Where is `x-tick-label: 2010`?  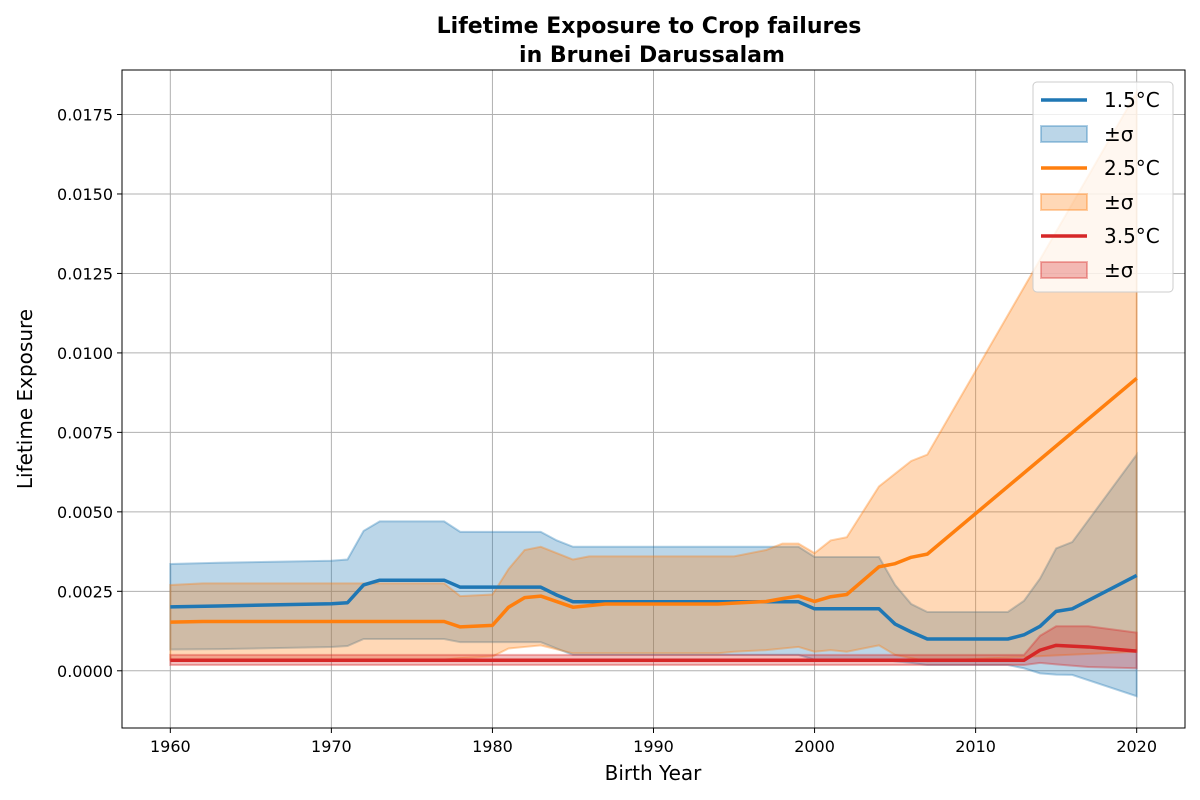
x-tick-label: 2010 is located at coordinates (975, 746).